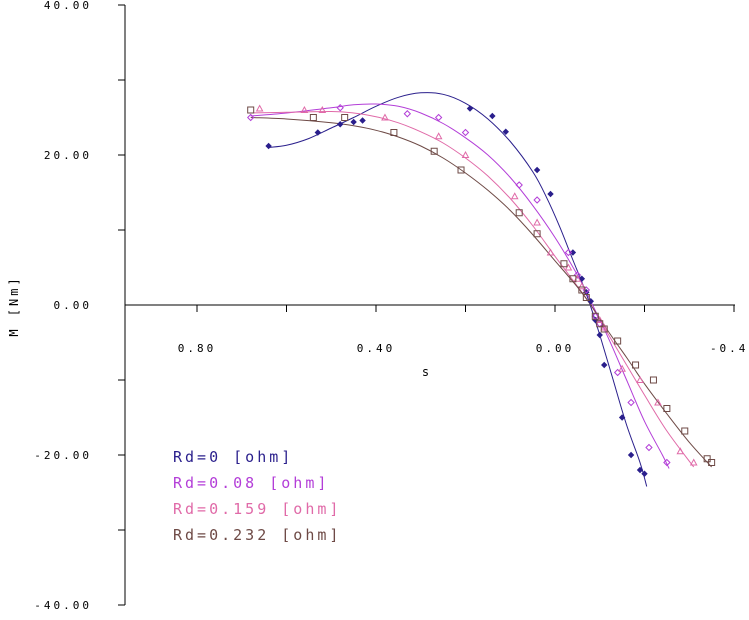 This screenshot has width=749, height=620. Describe the element at coordinates (251, 483) in the screenshot. I see `legend-entry-2: Rd=0.08 [ohm]` at that location.